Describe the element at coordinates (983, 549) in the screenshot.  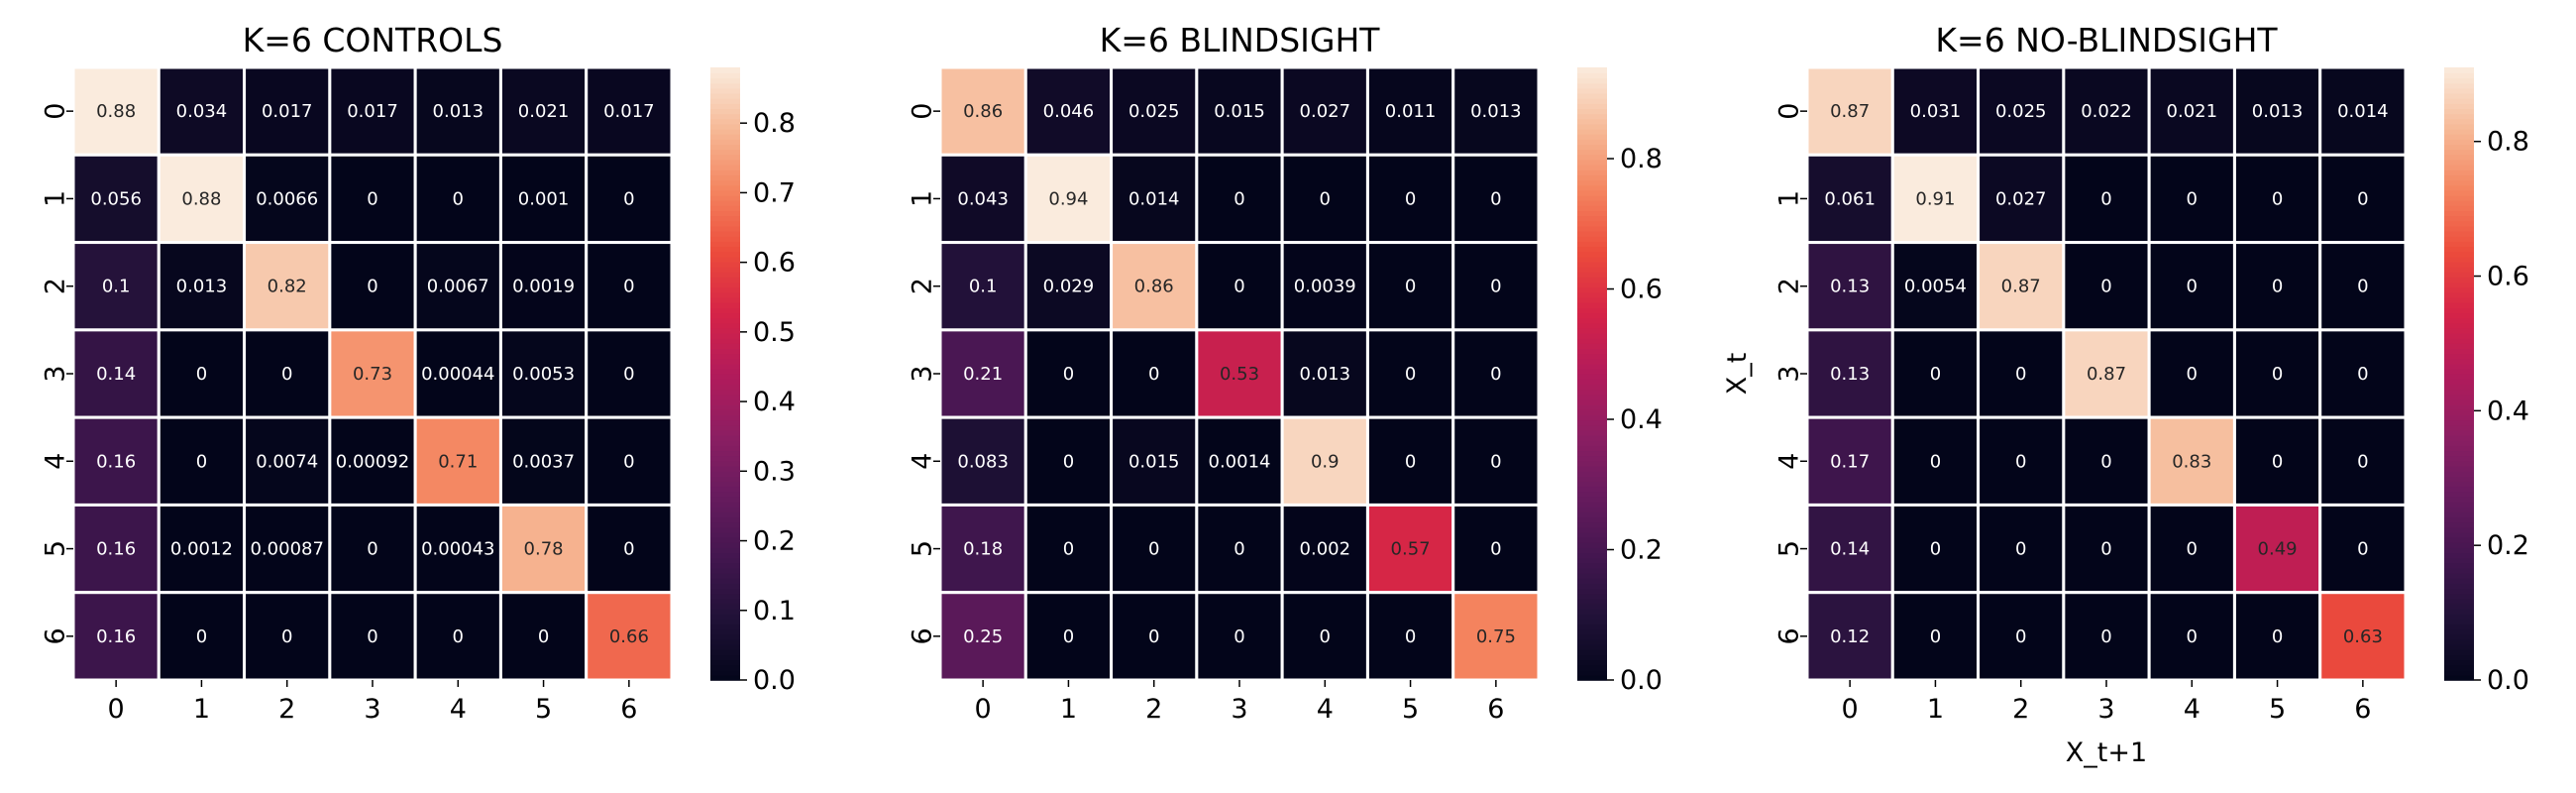
I see `cell-value-label: 0.18` at that location.